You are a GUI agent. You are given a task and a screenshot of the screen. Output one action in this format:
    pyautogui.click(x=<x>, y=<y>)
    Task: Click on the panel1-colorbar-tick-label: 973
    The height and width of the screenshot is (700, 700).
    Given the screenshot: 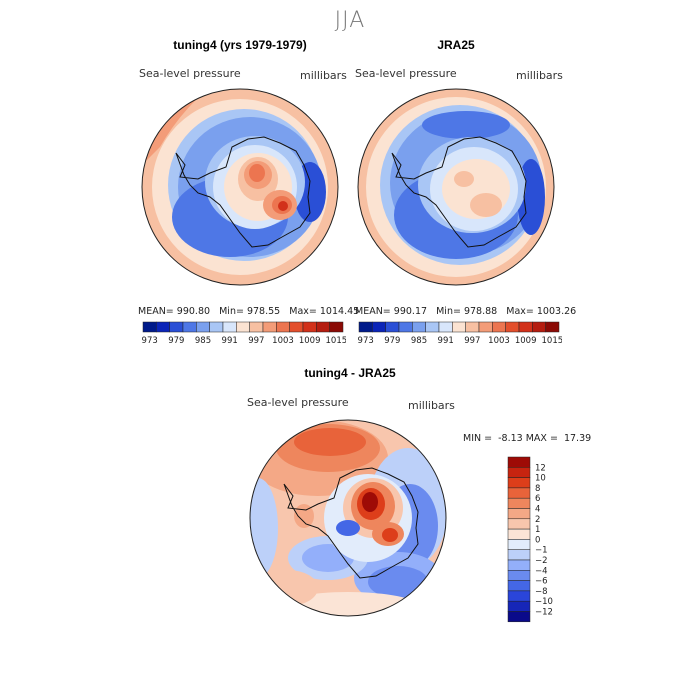 What is the action you would take?
    pyautogui.click(x=150, y=341)
    